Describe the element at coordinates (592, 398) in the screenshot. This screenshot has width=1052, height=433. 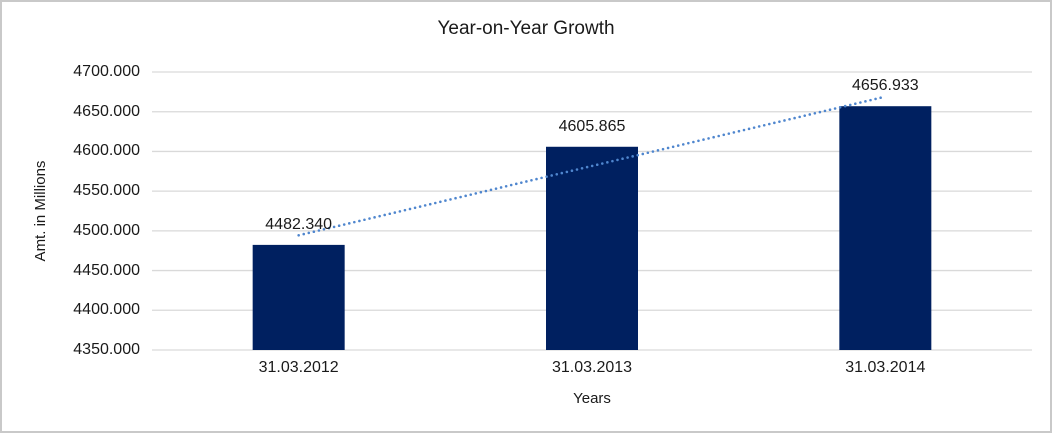
I see `x-axis-title: Years` at that location.